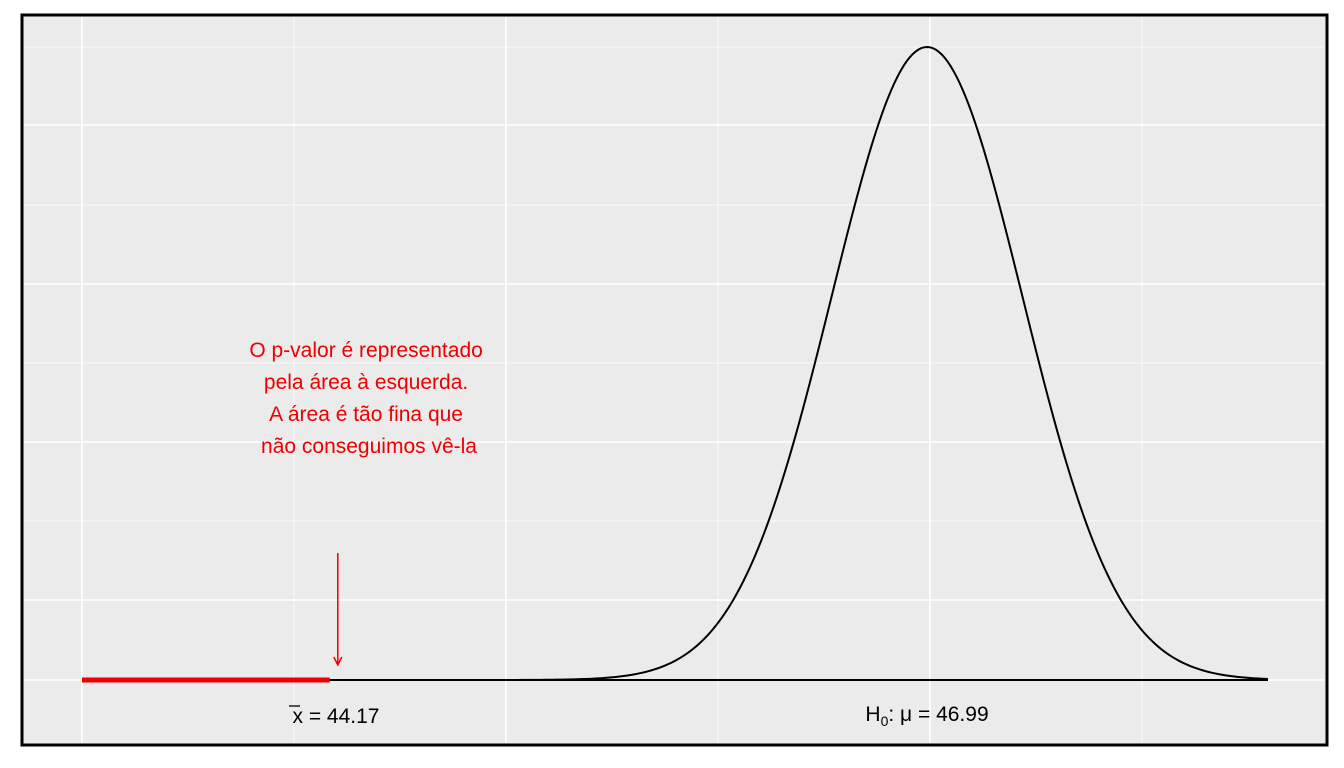  I want to click on null-hypothesis-label: H0: μ = 46.99, so click(926, 716).